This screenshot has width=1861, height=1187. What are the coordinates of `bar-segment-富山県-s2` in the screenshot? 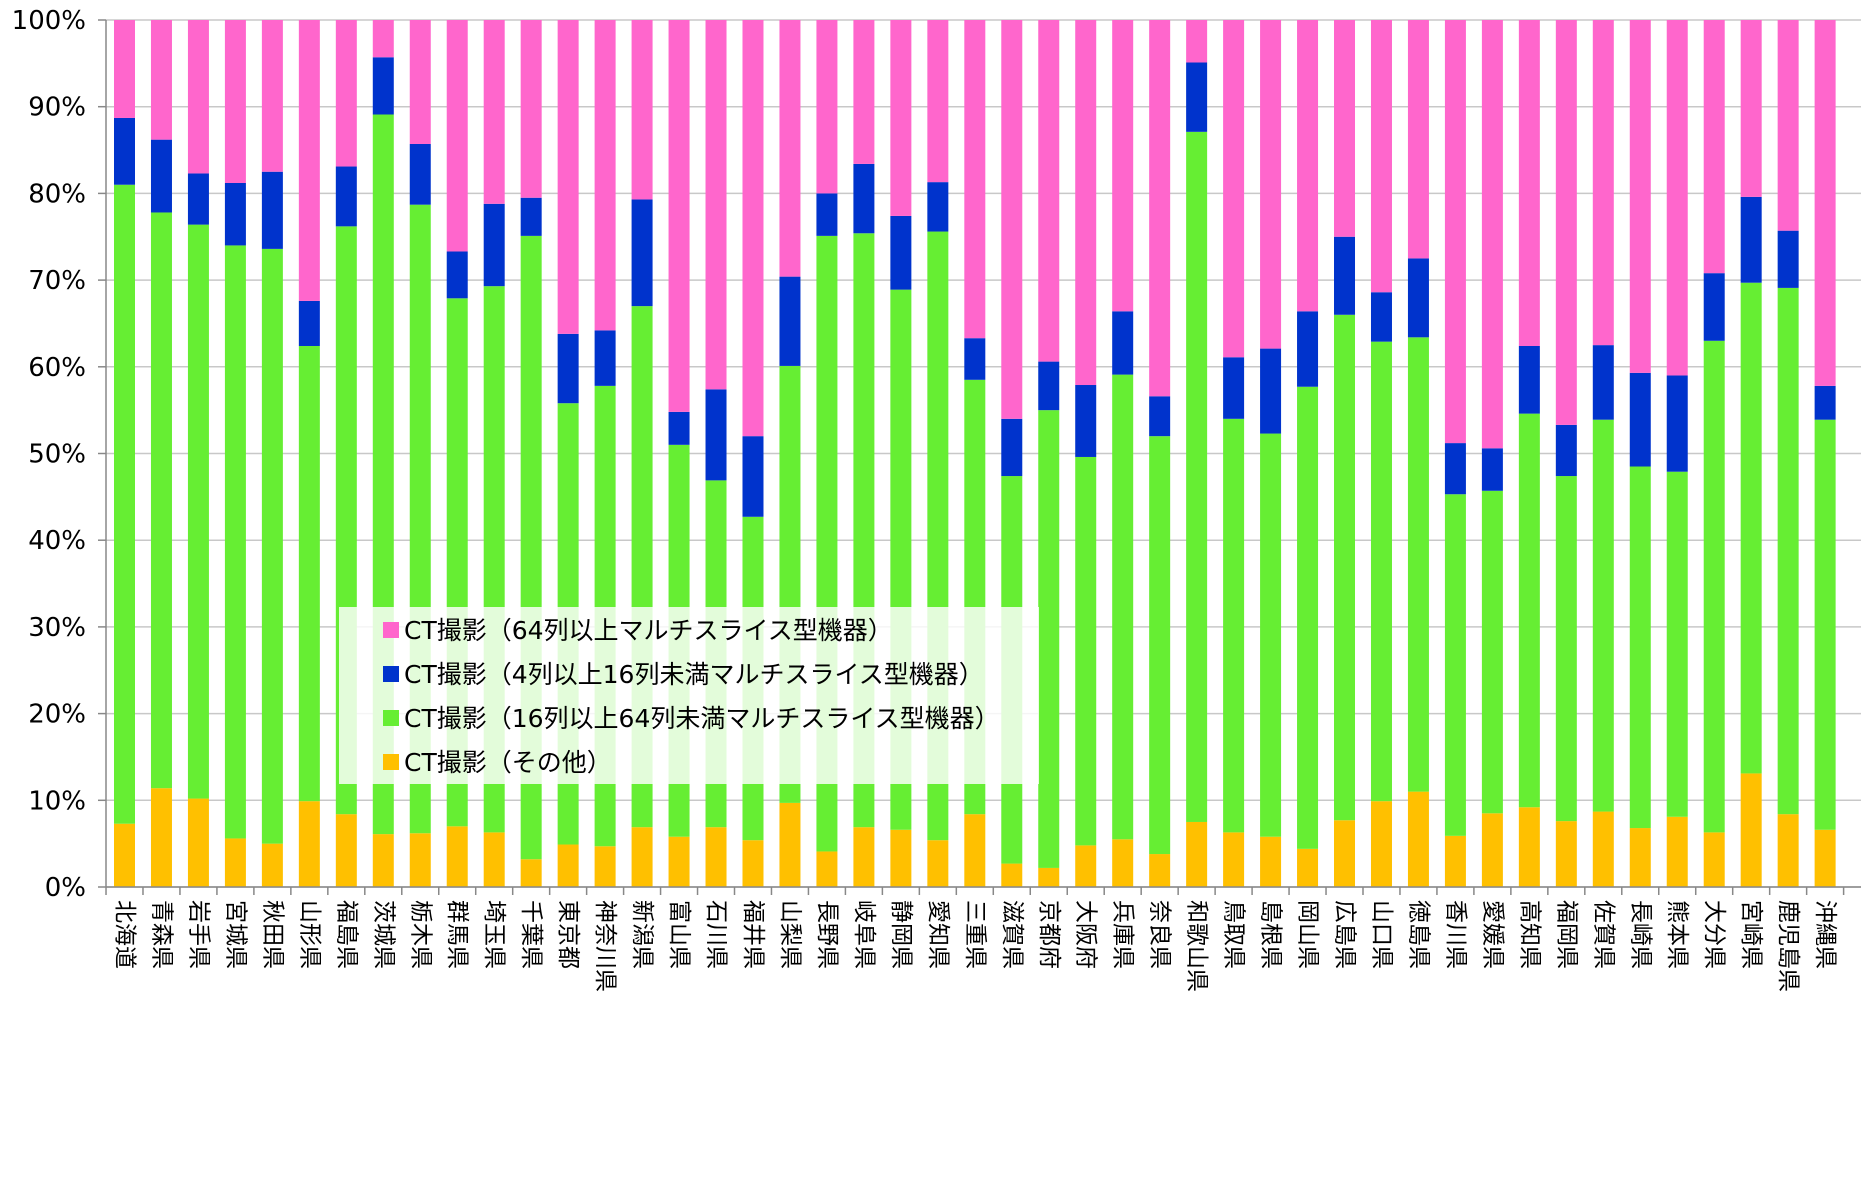 It's located at (679, 428).